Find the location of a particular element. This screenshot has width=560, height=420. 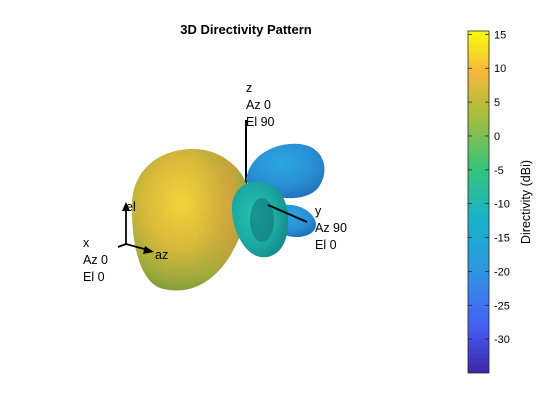

main-lobe-shading is located at coordinates (190, 219).